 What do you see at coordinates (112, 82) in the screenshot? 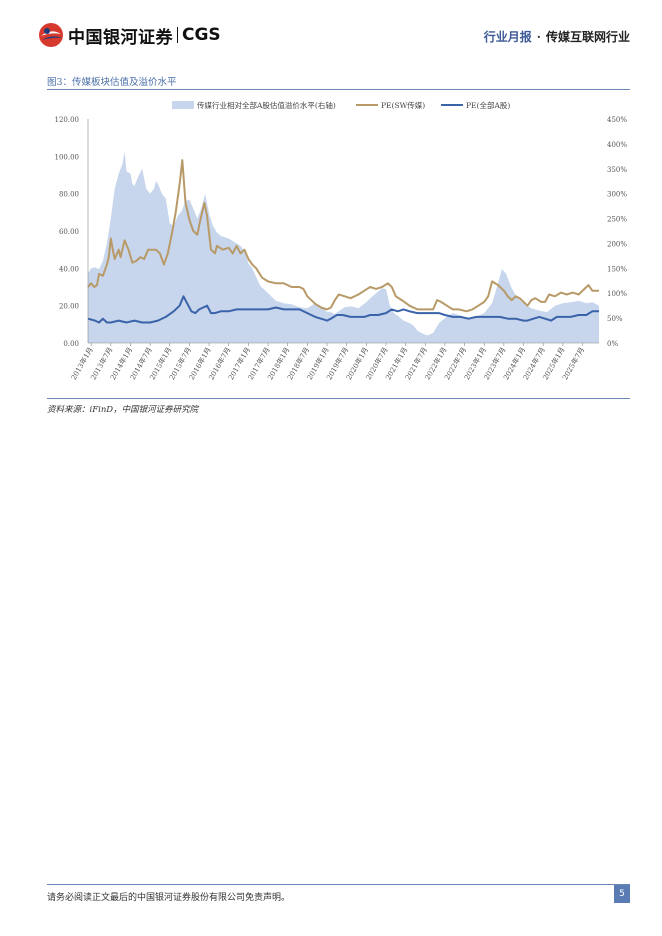
I see `figure-title: 图3：传媒板块估值及溢价水平` at bounding box center [112, 82].